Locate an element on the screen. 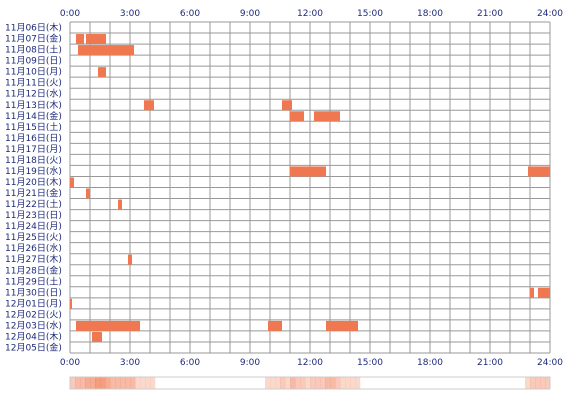 This screenshot has width=570, height=400. row-label: 11月08日(土) is located at coordinates (33, 50).